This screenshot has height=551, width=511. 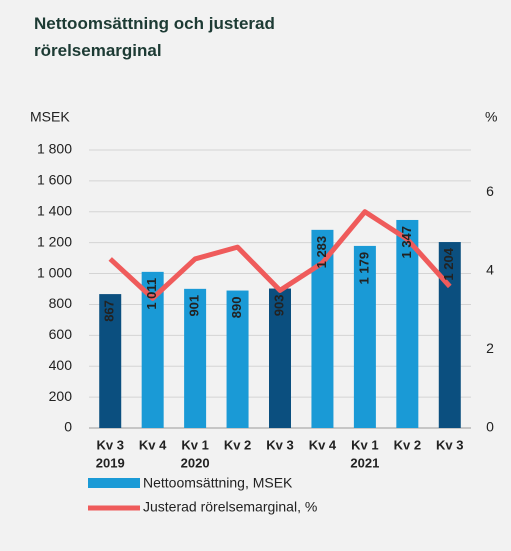 What do you see at coordinates (54, 180) in the screenshot?
I see `y-tick-label: 1 600` at bounding box center [54, 180].